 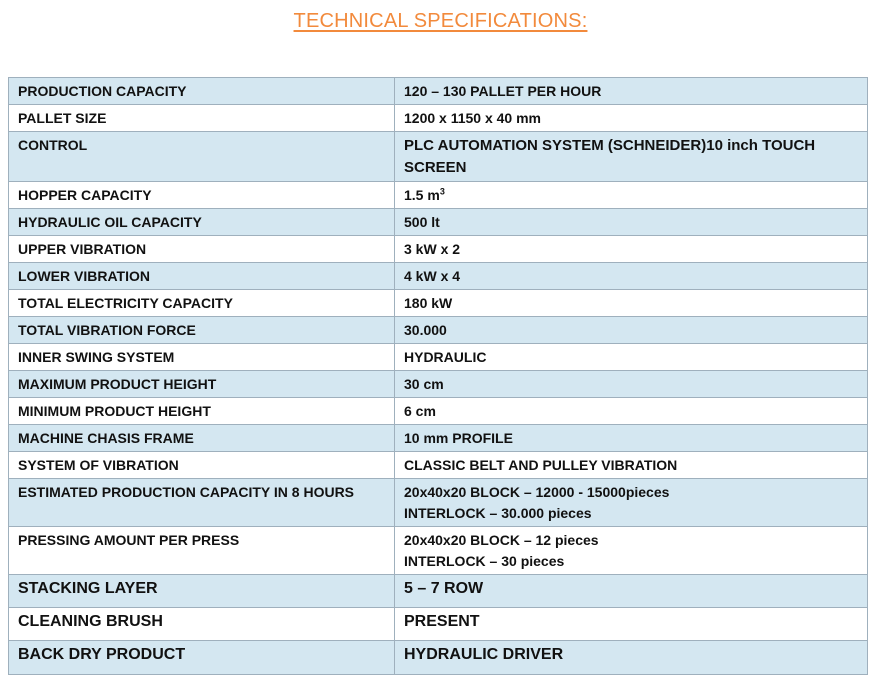 I want to click on table-row: CLEANING BRUSH PRESENT, so click(x=438, y=624).